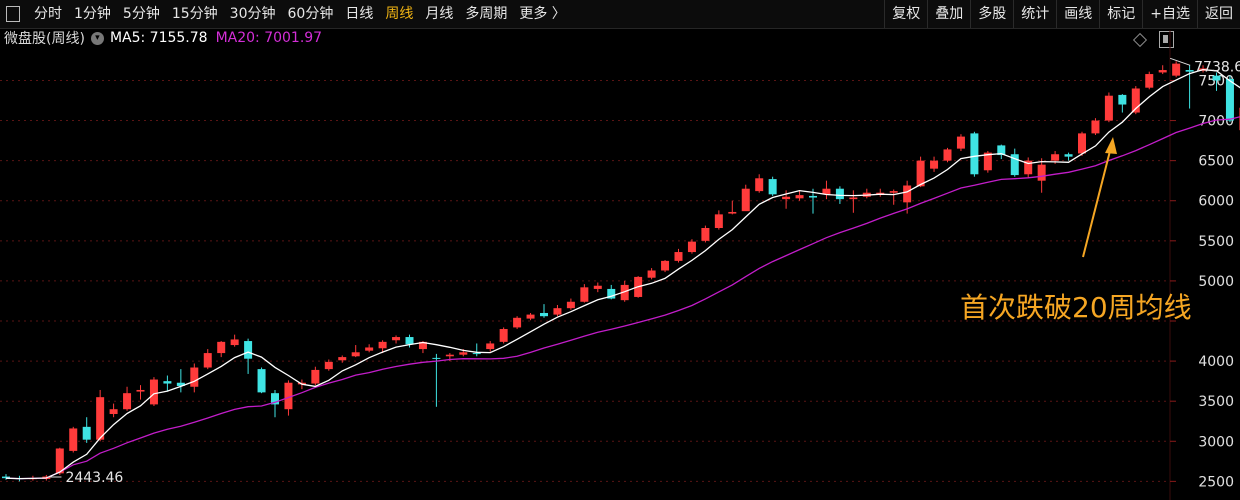 This screenshot has width=1240, height=500. What do you see at coordinates (194, 14) in the screenshot?
I see `tab-15min: 15分钟` at bounding box center [194, 14].